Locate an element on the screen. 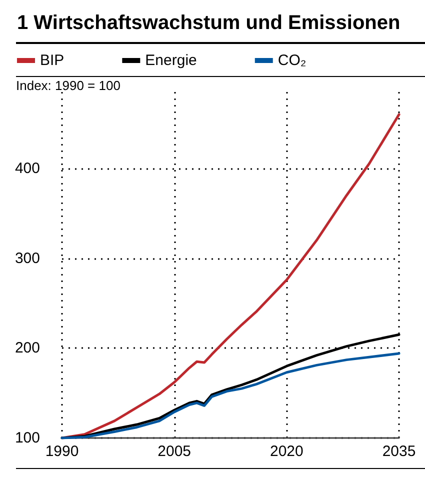  x-tick-label: 1990 is located at coordinates (62, 451).